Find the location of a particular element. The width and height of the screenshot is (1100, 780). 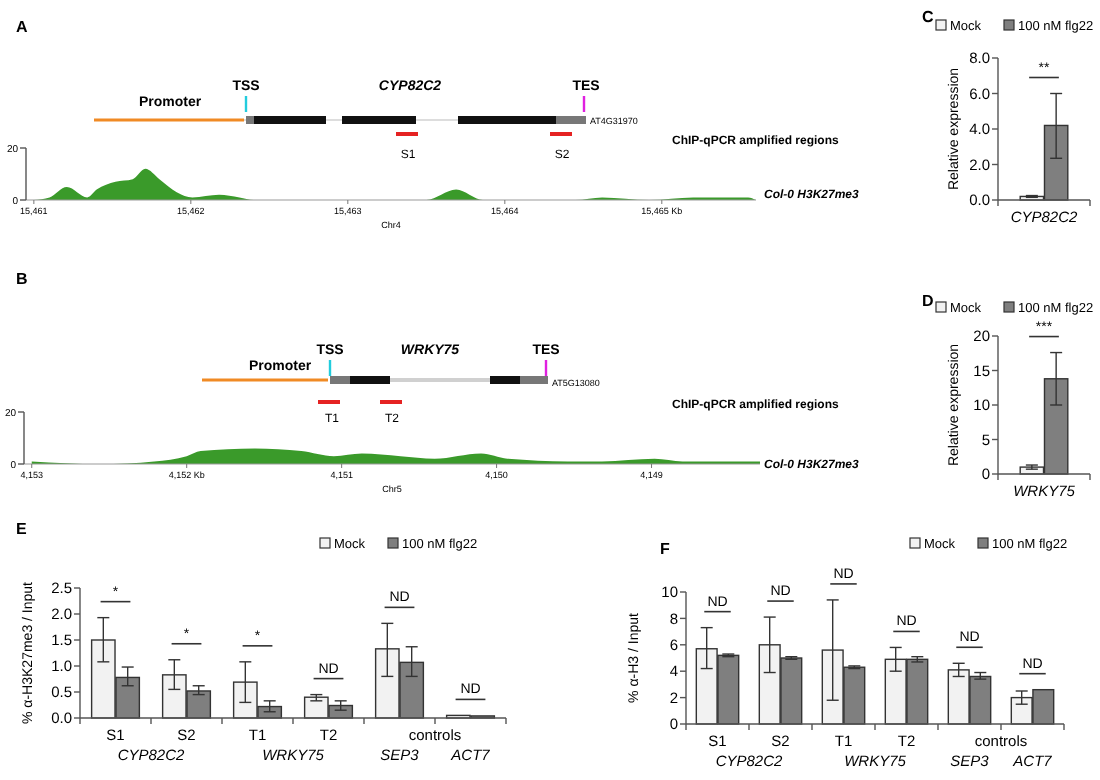

chart-title: C is located at coordinates (928, 17).